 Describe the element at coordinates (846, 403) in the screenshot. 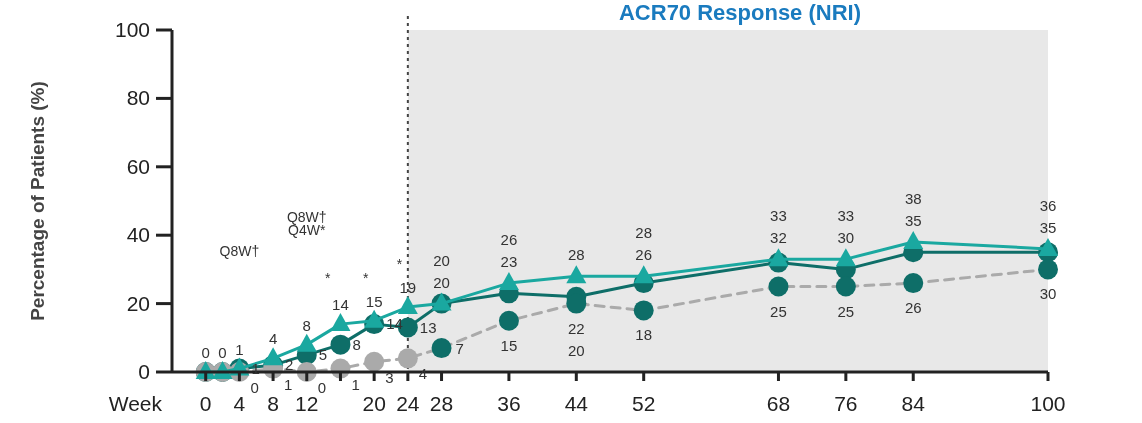

I see `x-tick-label: 76` at that location.